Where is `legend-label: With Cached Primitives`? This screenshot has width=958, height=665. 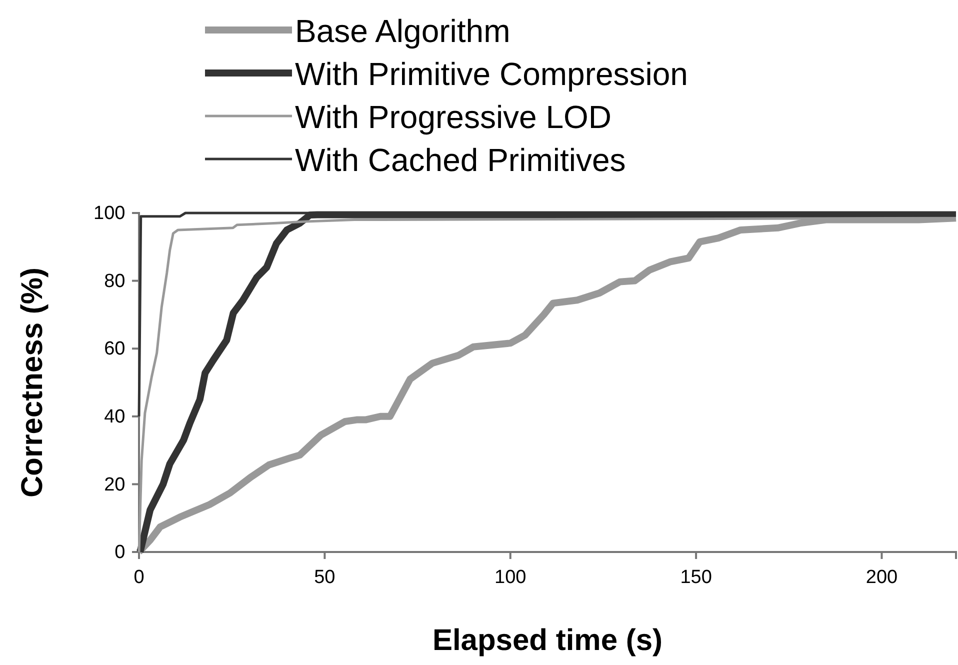
legend-label: With Cached Primitives is located at coordinates (460, 160).